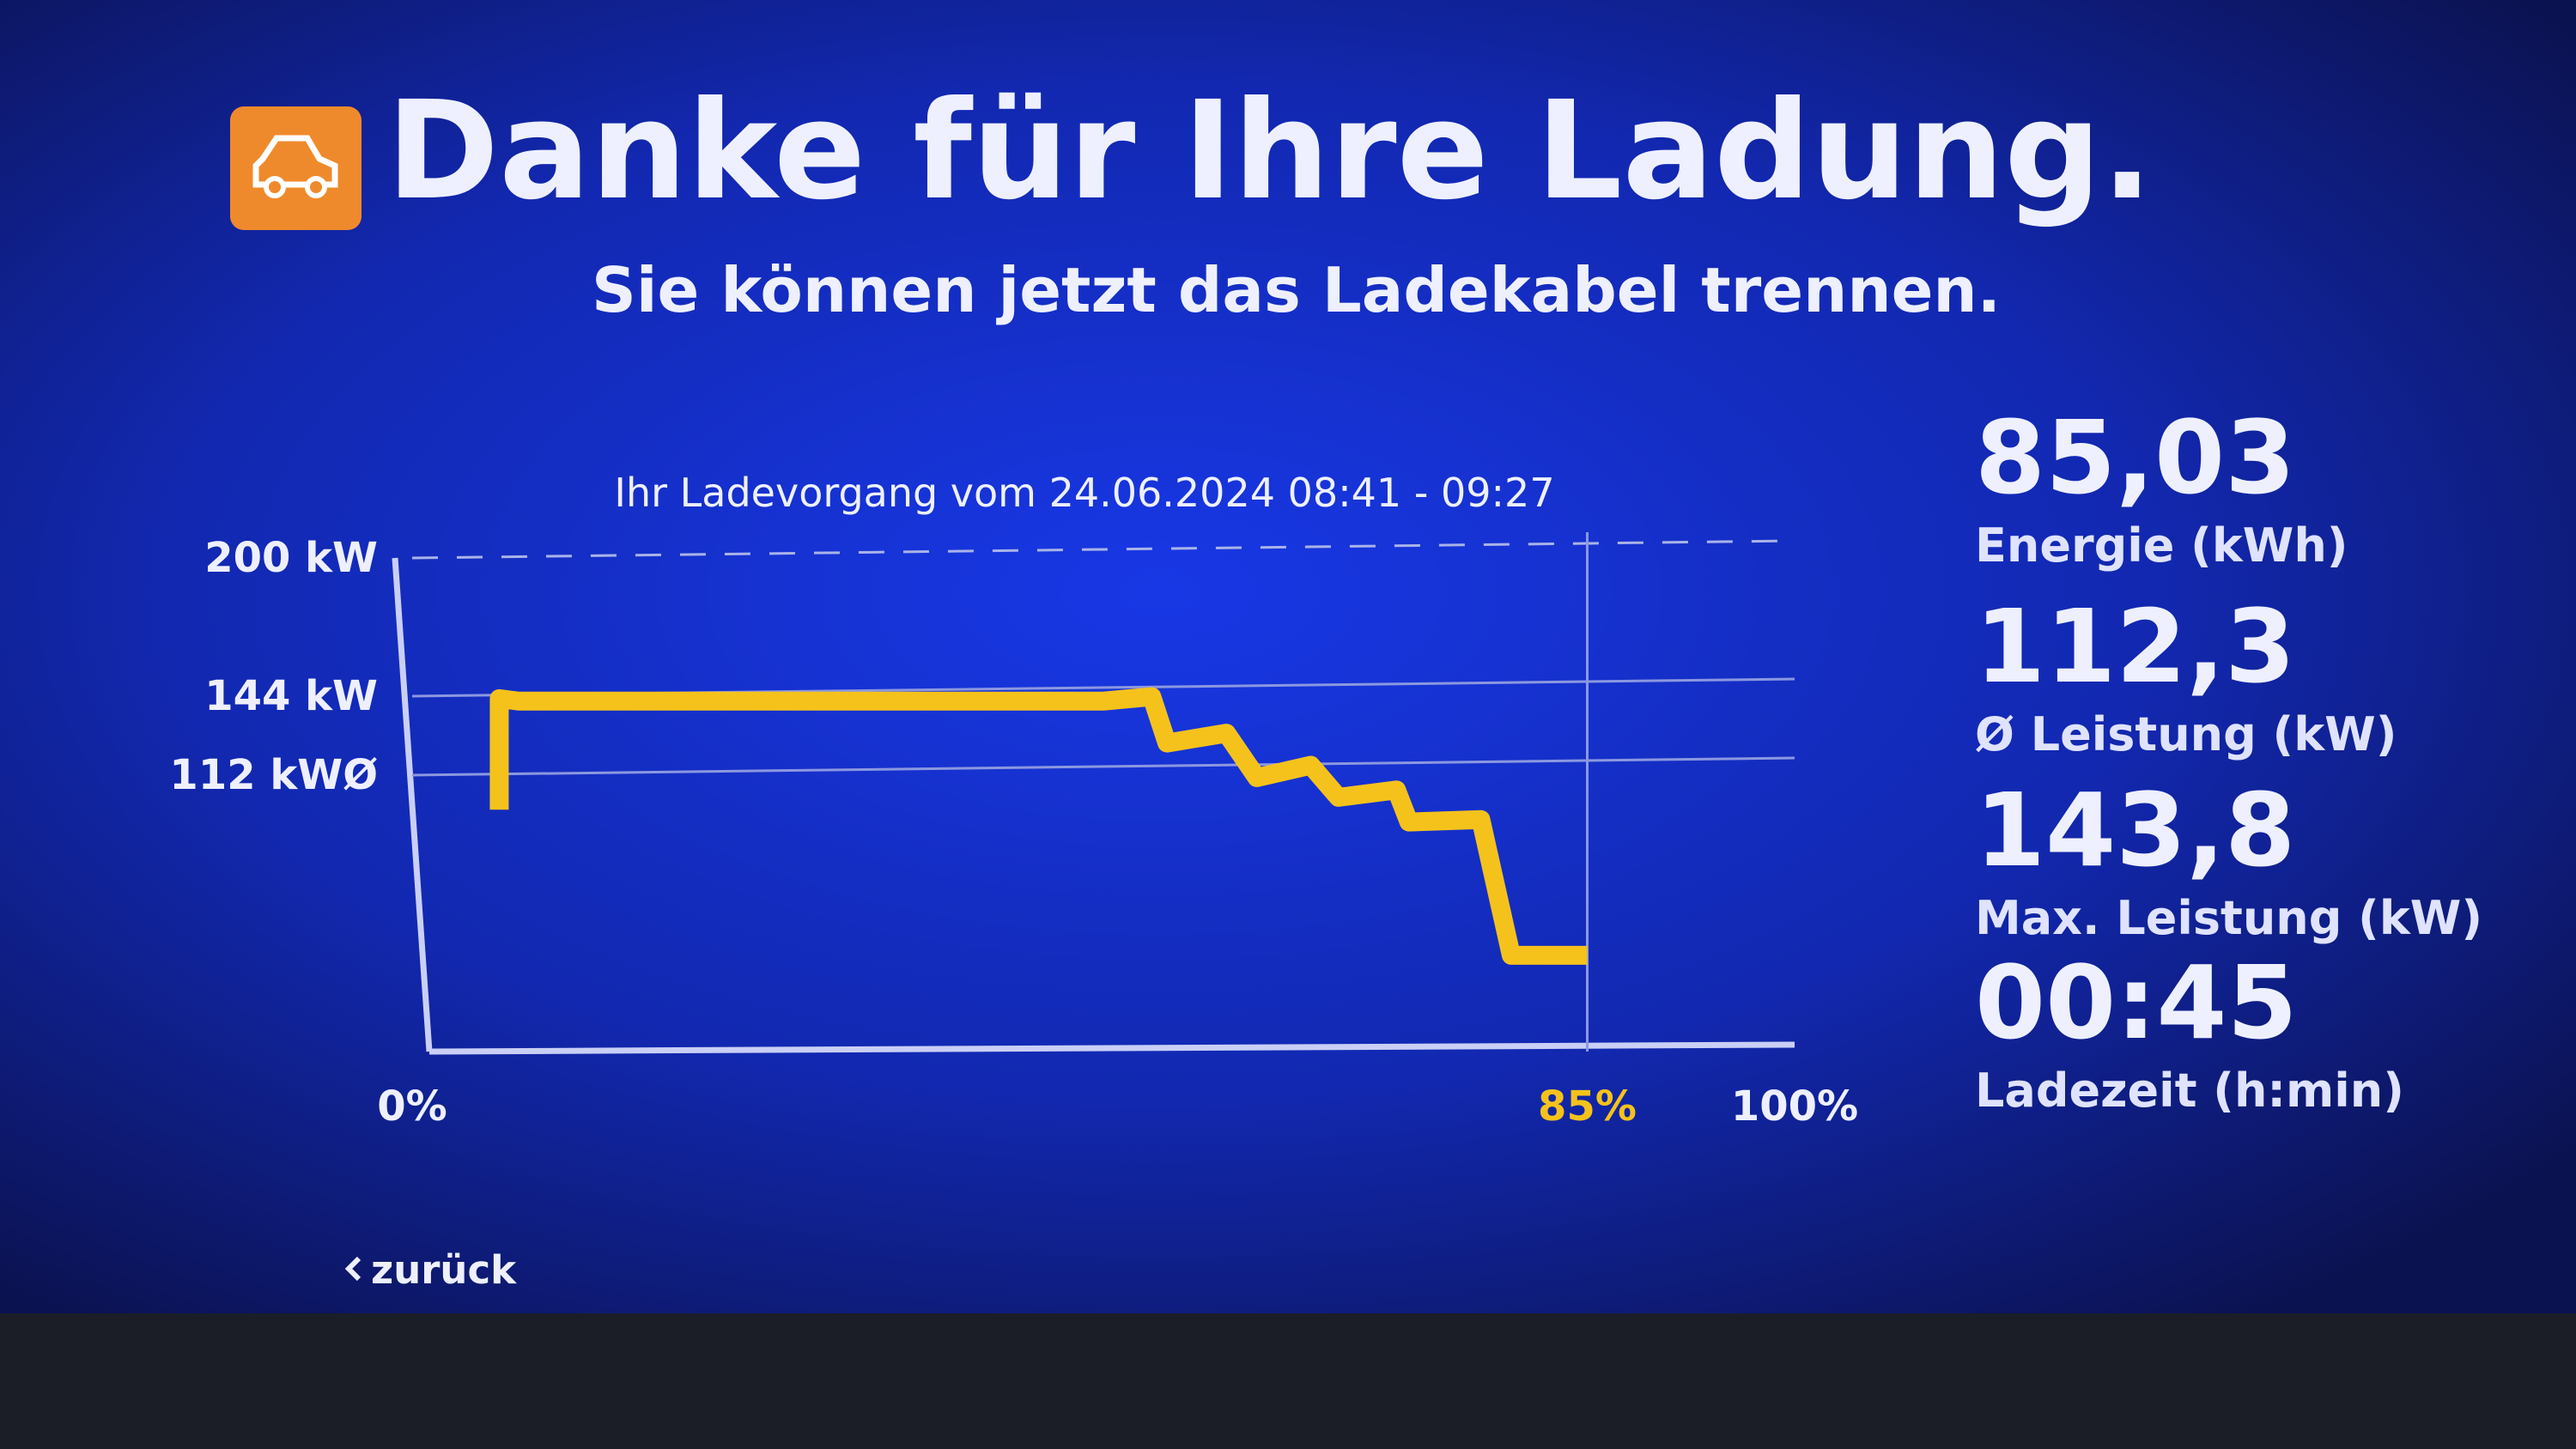 This screenshot has width=2576, height=1449. Describe the element at coordinates (1103, 549) in the screenshot. I see `max-line` at that location.